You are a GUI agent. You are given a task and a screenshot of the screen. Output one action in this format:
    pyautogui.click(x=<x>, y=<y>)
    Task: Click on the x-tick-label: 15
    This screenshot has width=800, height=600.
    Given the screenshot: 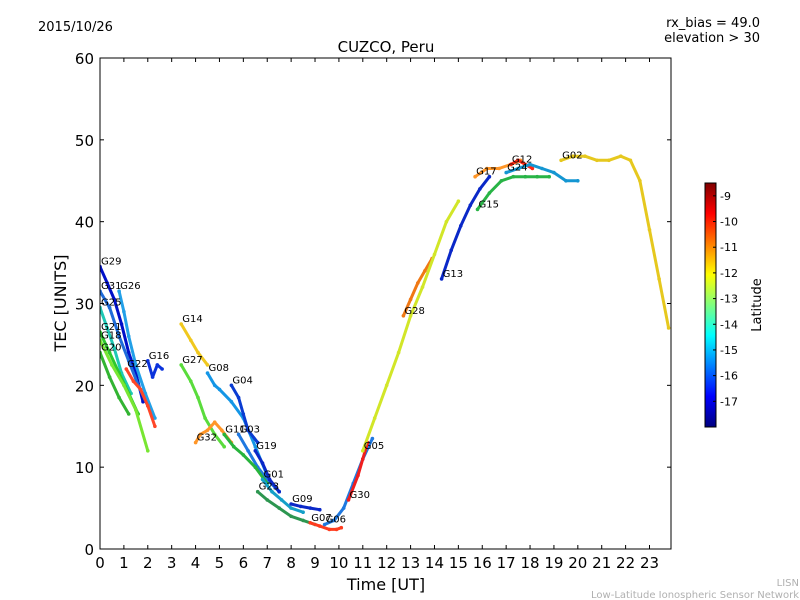 What is the action you would take?
    pyautogui.click(x=458, y=563)
    